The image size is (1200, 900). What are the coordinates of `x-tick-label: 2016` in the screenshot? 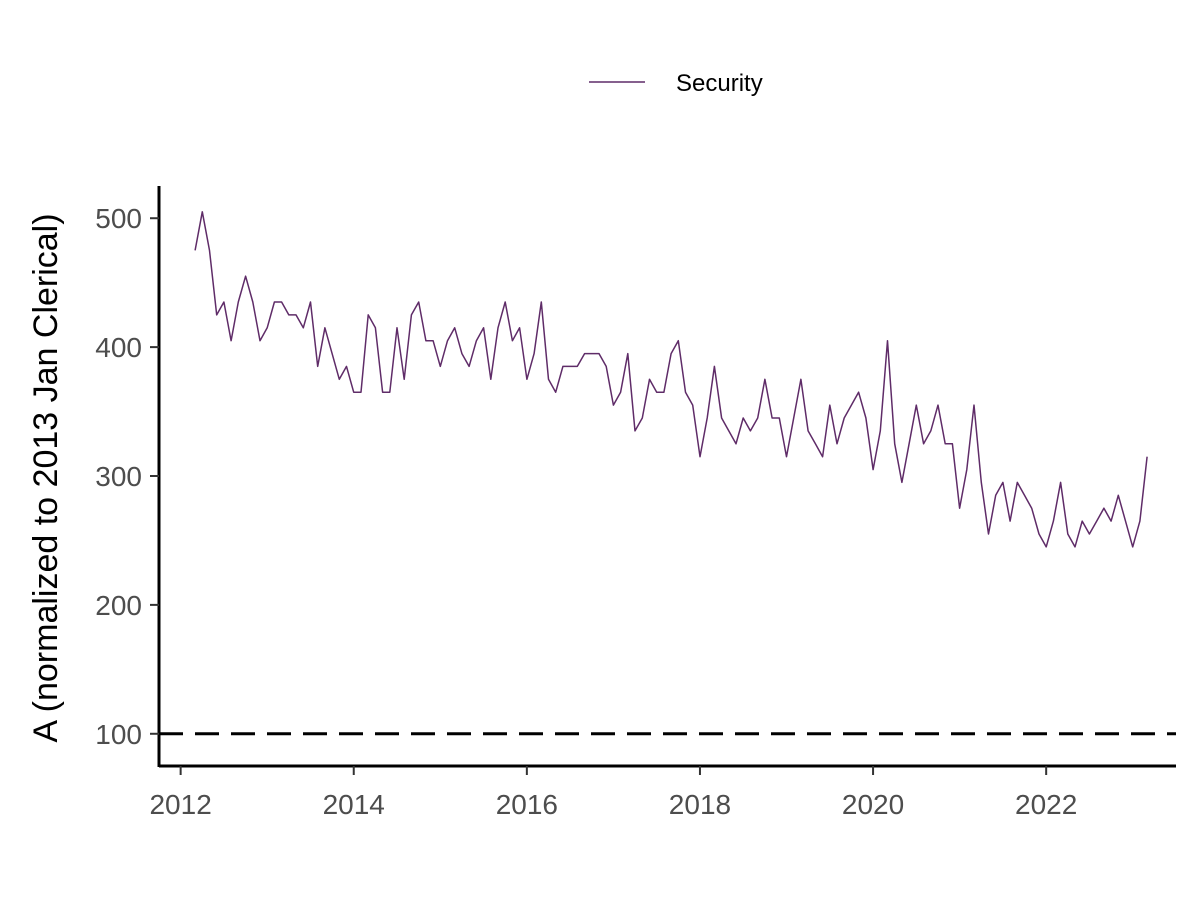 It's located at (527, 804).